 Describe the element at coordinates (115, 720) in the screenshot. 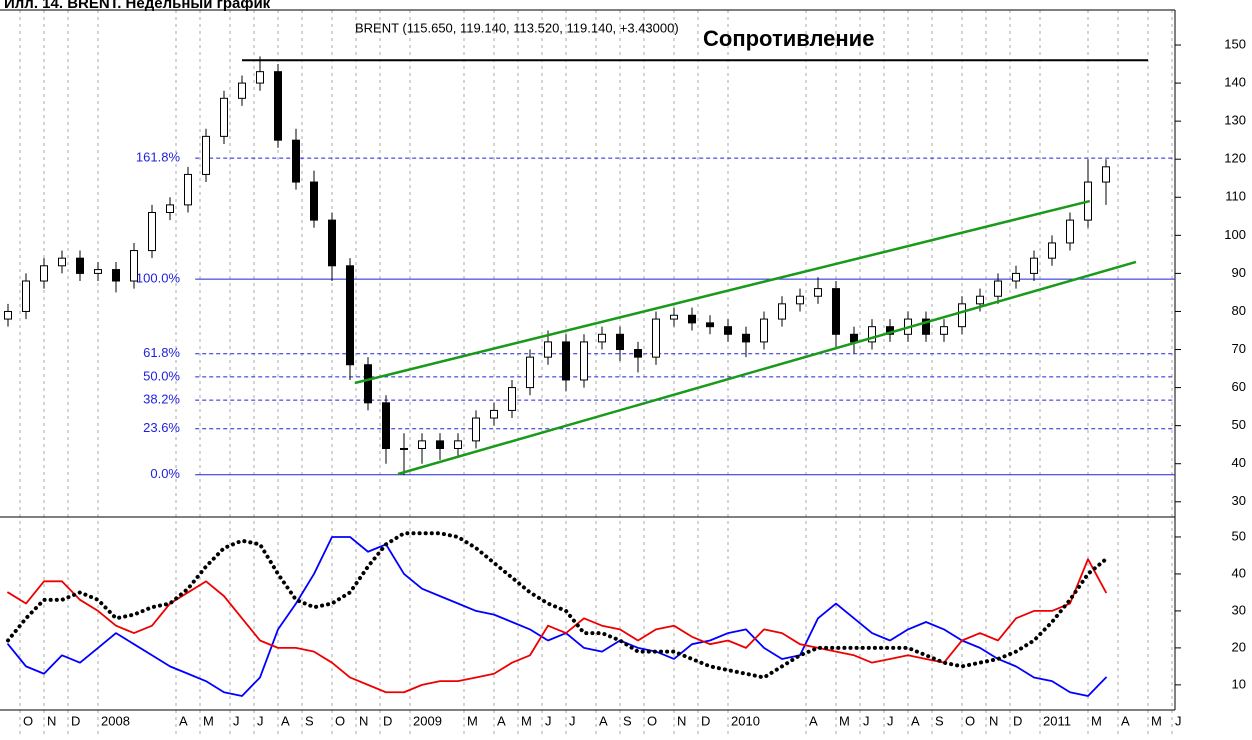

I see `x-tick-label: 2008` at that location.